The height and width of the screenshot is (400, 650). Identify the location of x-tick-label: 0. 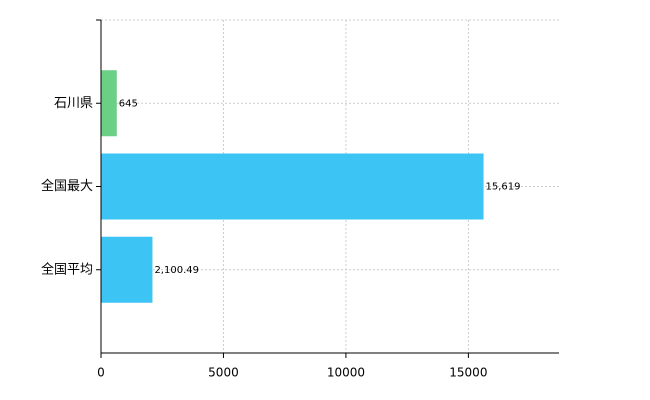
(101, 373).